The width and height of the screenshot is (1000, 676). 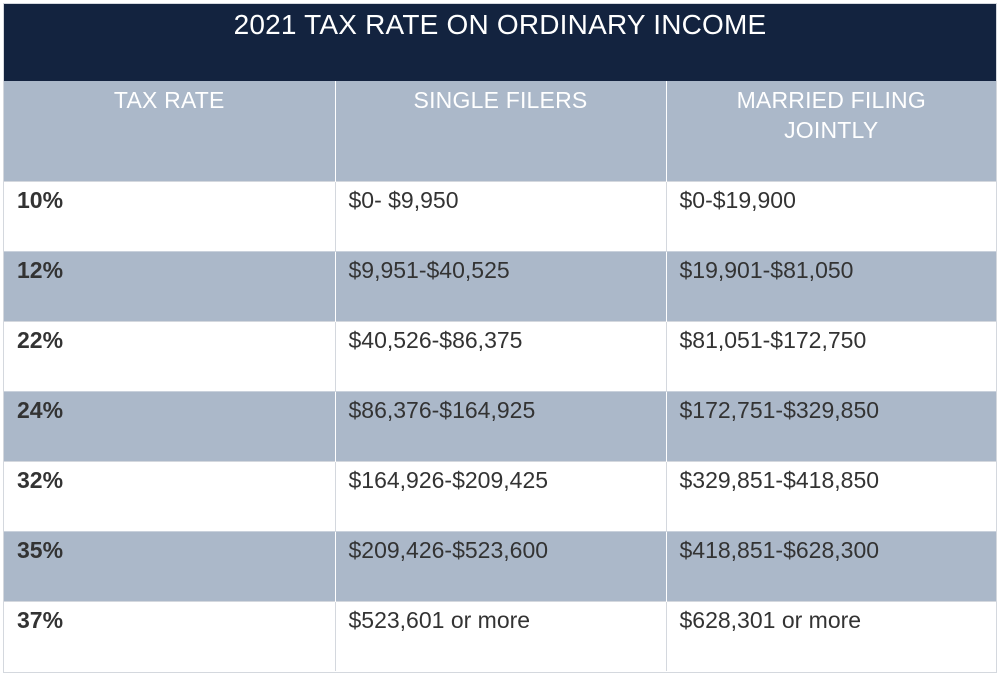 What do you see at coordinates (169, 215) in the screenshot?
I see `rate-cell: 10%` at bounding box center [169, 215].